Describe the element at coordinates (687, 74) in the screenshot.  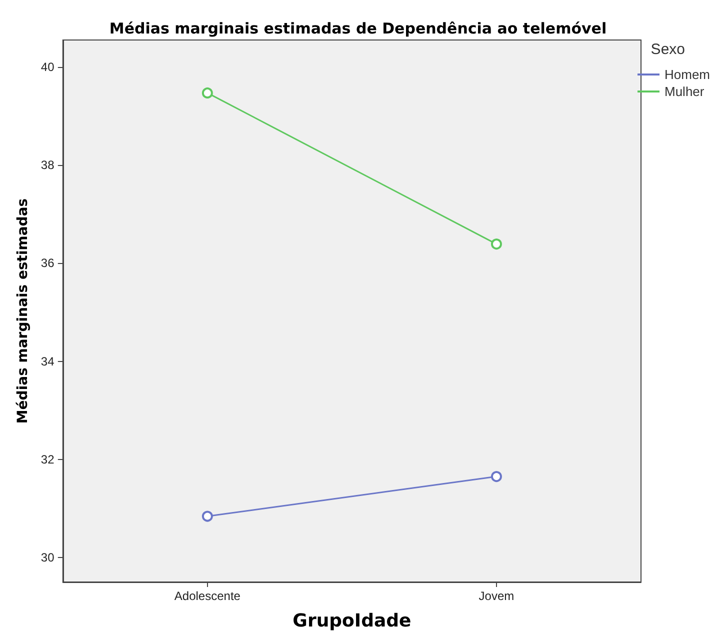
I see `legend-label: Homem` at that location.